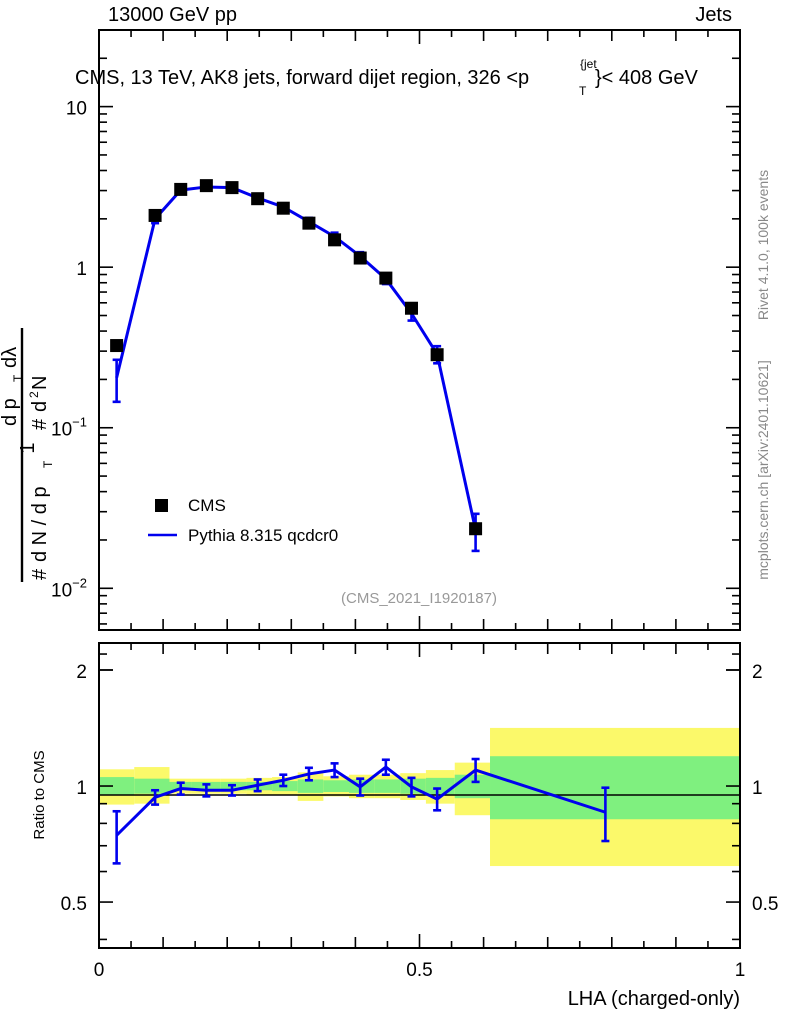 This screenshot has height=1024, width=786. I want to click on ratio-errorbars, so click(361, 811).